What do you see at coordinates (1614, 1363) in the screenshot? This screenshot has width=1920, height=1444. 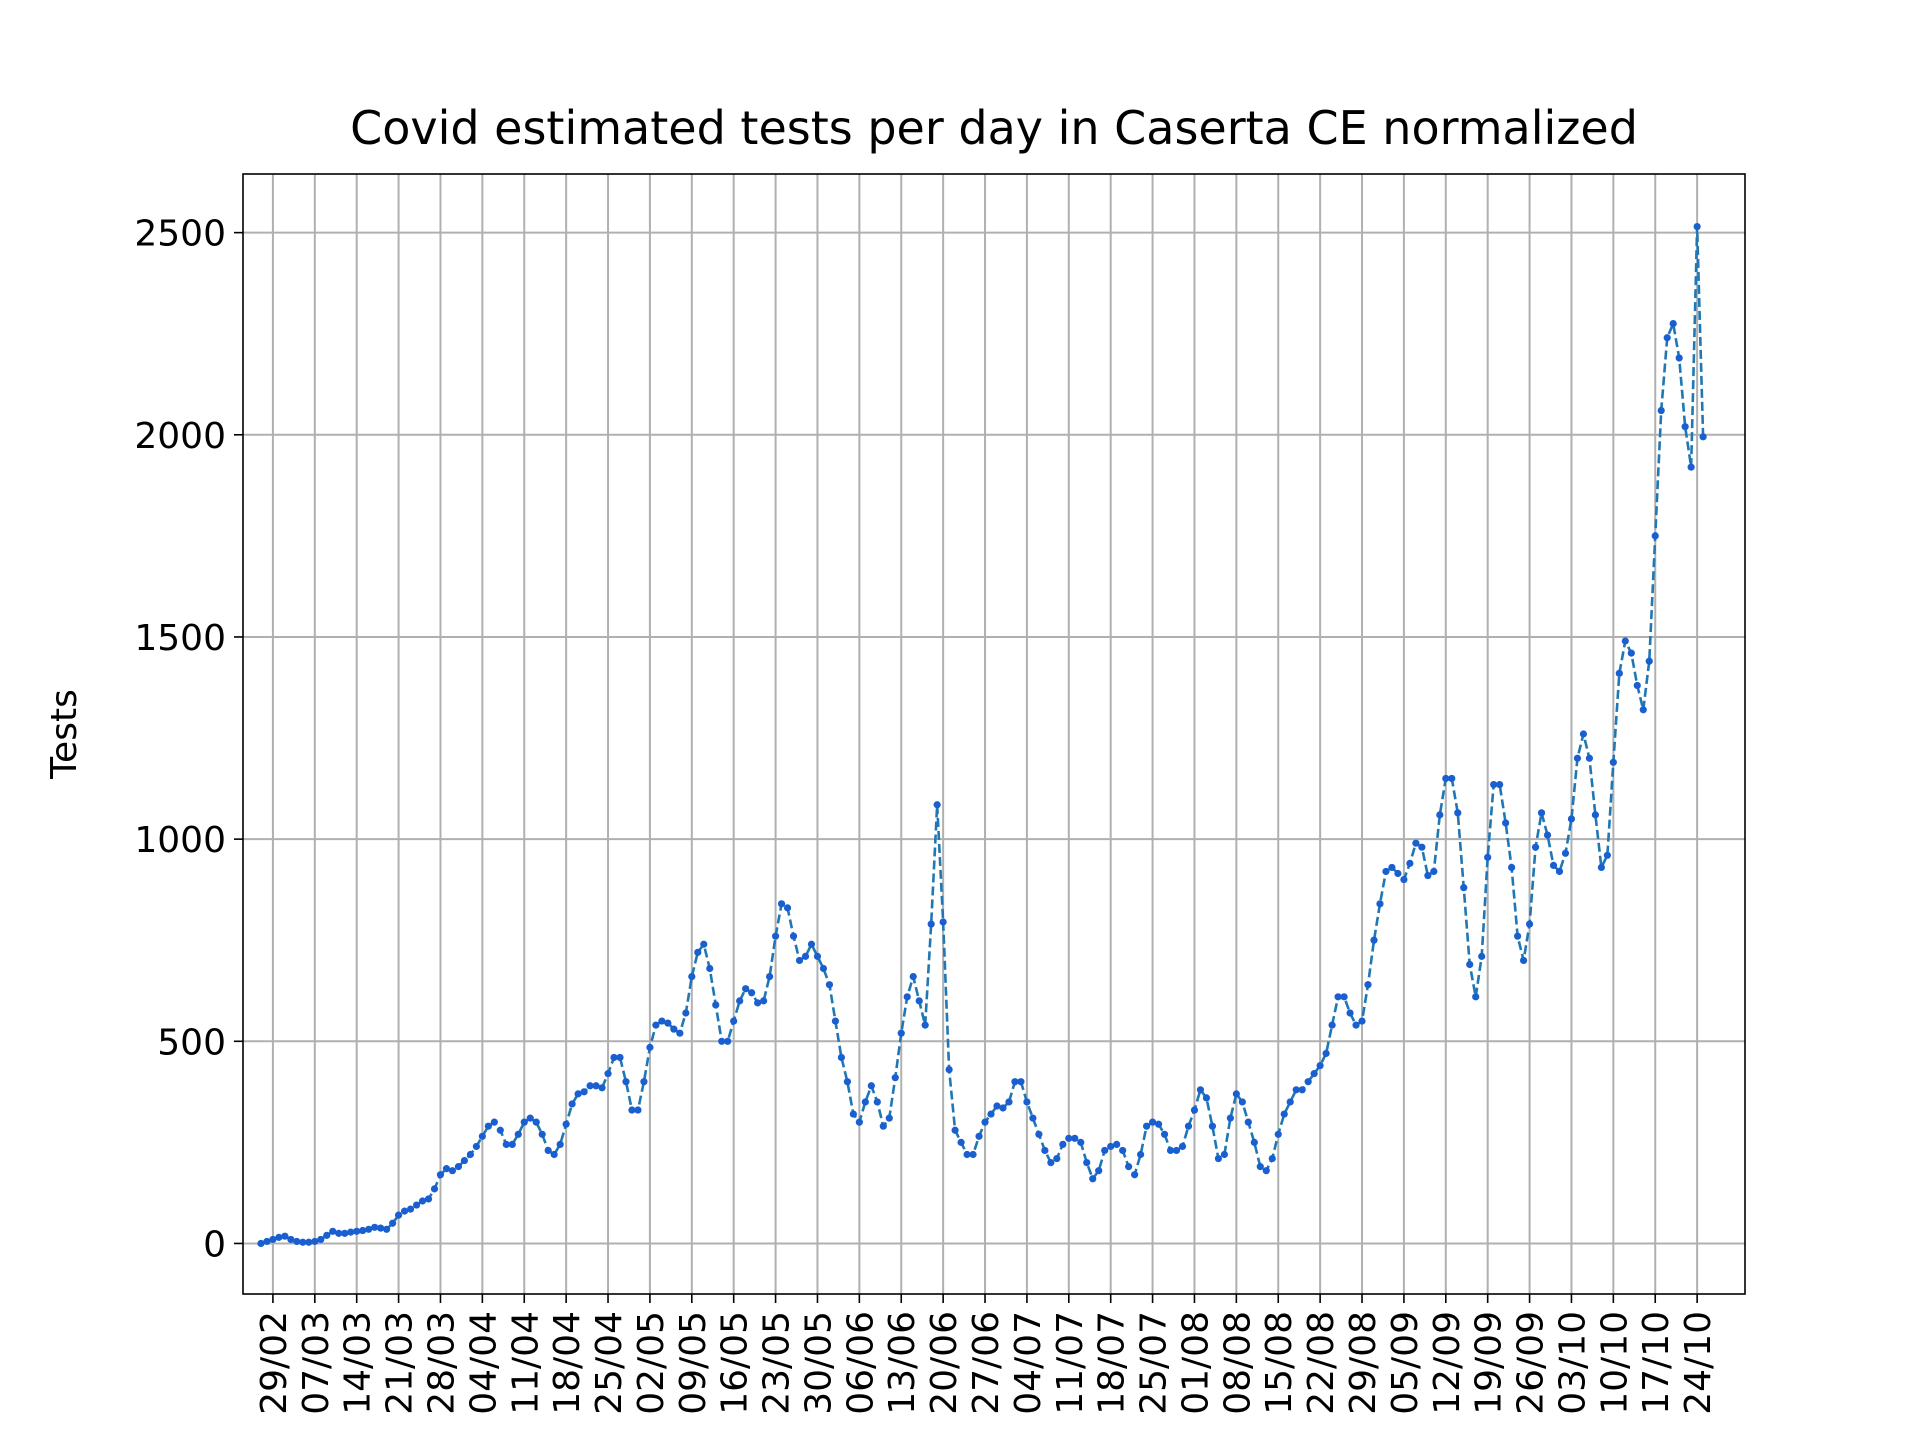 I see `x-tick-label: 10/10` at bounding box center [1614, 1363].